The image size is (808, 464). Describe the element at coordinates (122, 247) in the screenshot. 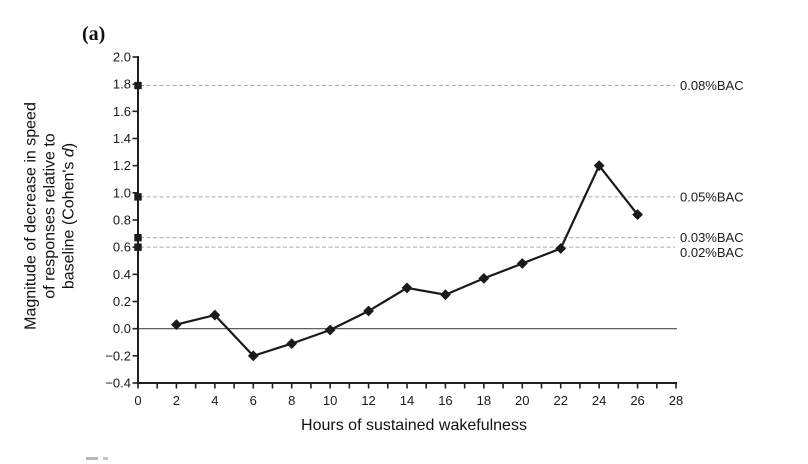

I see `y-tick-label: 0.6` at that location.